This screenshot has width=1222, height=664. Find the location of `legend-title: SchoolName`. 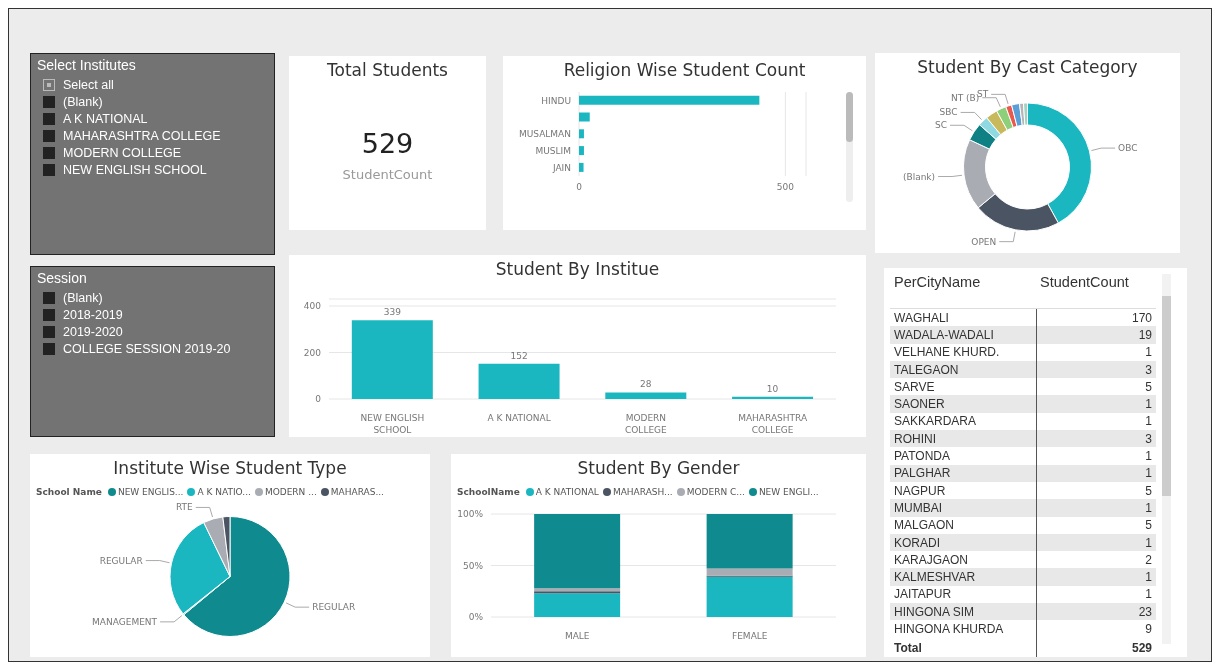

legend-title: SchoolName is located at coordinates (488, 492).